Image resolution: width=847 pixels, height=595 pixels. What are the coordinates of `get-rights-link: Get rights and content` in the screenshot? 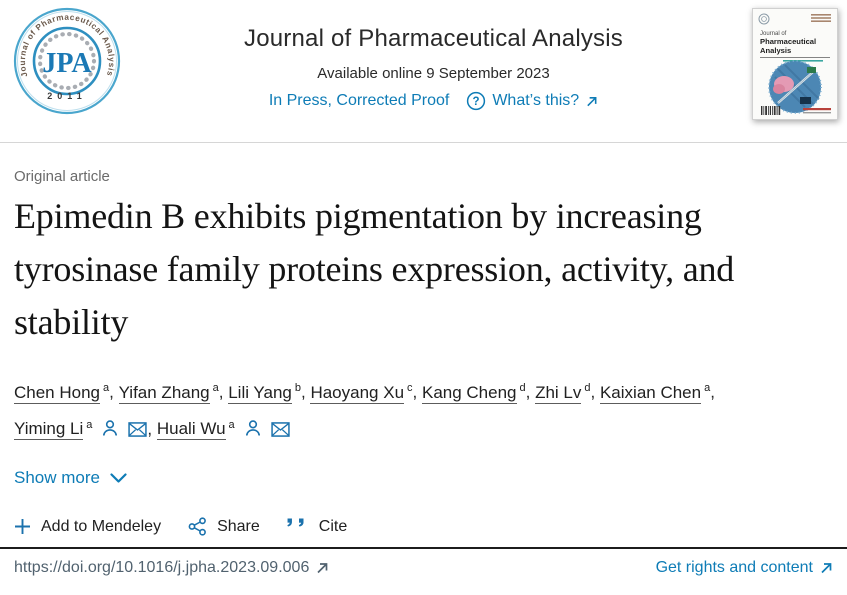 It's located at (744, 568).